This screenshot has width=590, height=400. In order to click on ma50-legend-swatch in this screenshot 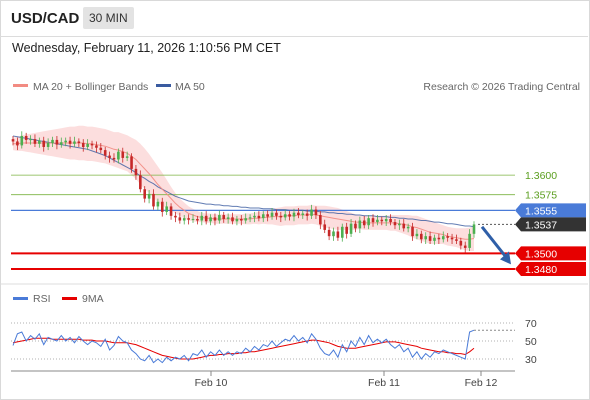, I will do `click(163, 85)`.